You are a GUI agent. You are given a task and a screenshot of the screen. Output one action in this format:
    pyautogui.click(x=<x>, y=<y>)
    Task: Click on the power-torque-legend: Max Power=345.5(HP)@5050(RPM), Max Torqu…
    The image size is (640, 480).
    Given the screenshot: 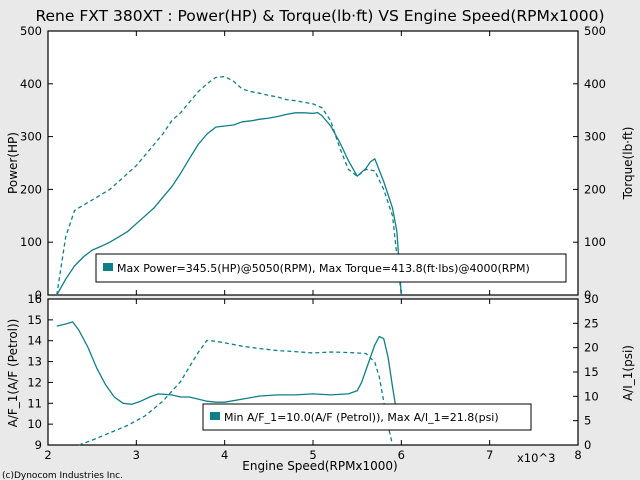 What is the action you would take?
    pyautogui.click(x=331, y=268)
    